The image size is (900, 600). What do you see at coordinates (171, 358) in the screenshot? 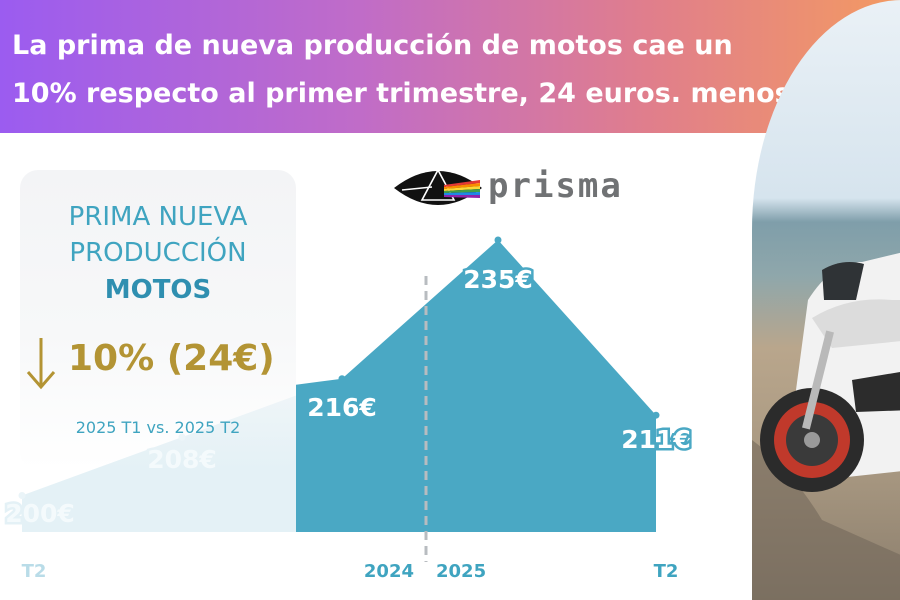
I see `percent-change: 10% (24€)` at bounding box center [171, 358].